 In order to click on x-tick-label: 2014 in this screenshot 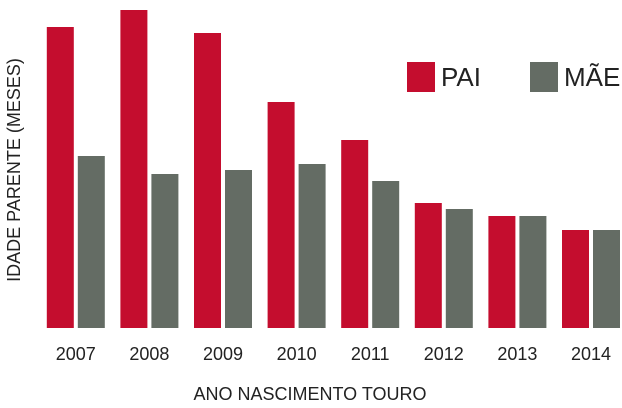, I will do `click(591, 354)`.